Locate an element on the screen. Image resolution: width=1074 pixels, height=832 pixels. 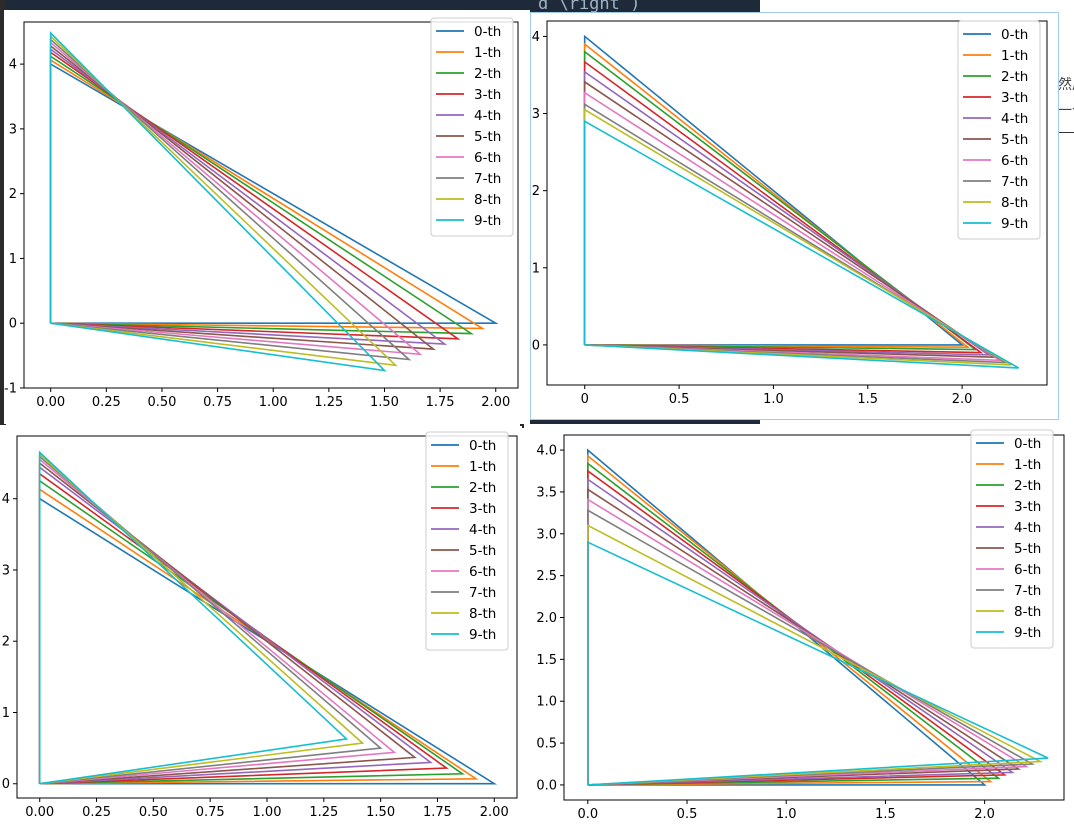
side-divider is located at coordinates (1066, 132).